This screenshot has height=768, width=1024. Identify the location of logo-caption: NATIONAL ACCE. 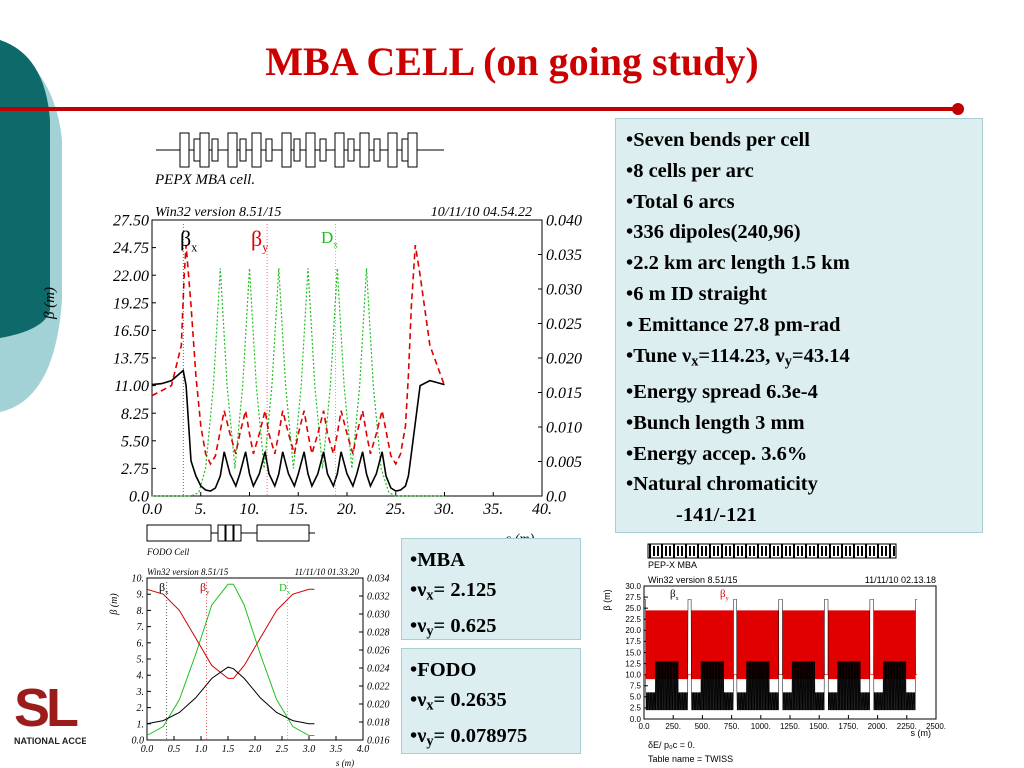
(50, 741).